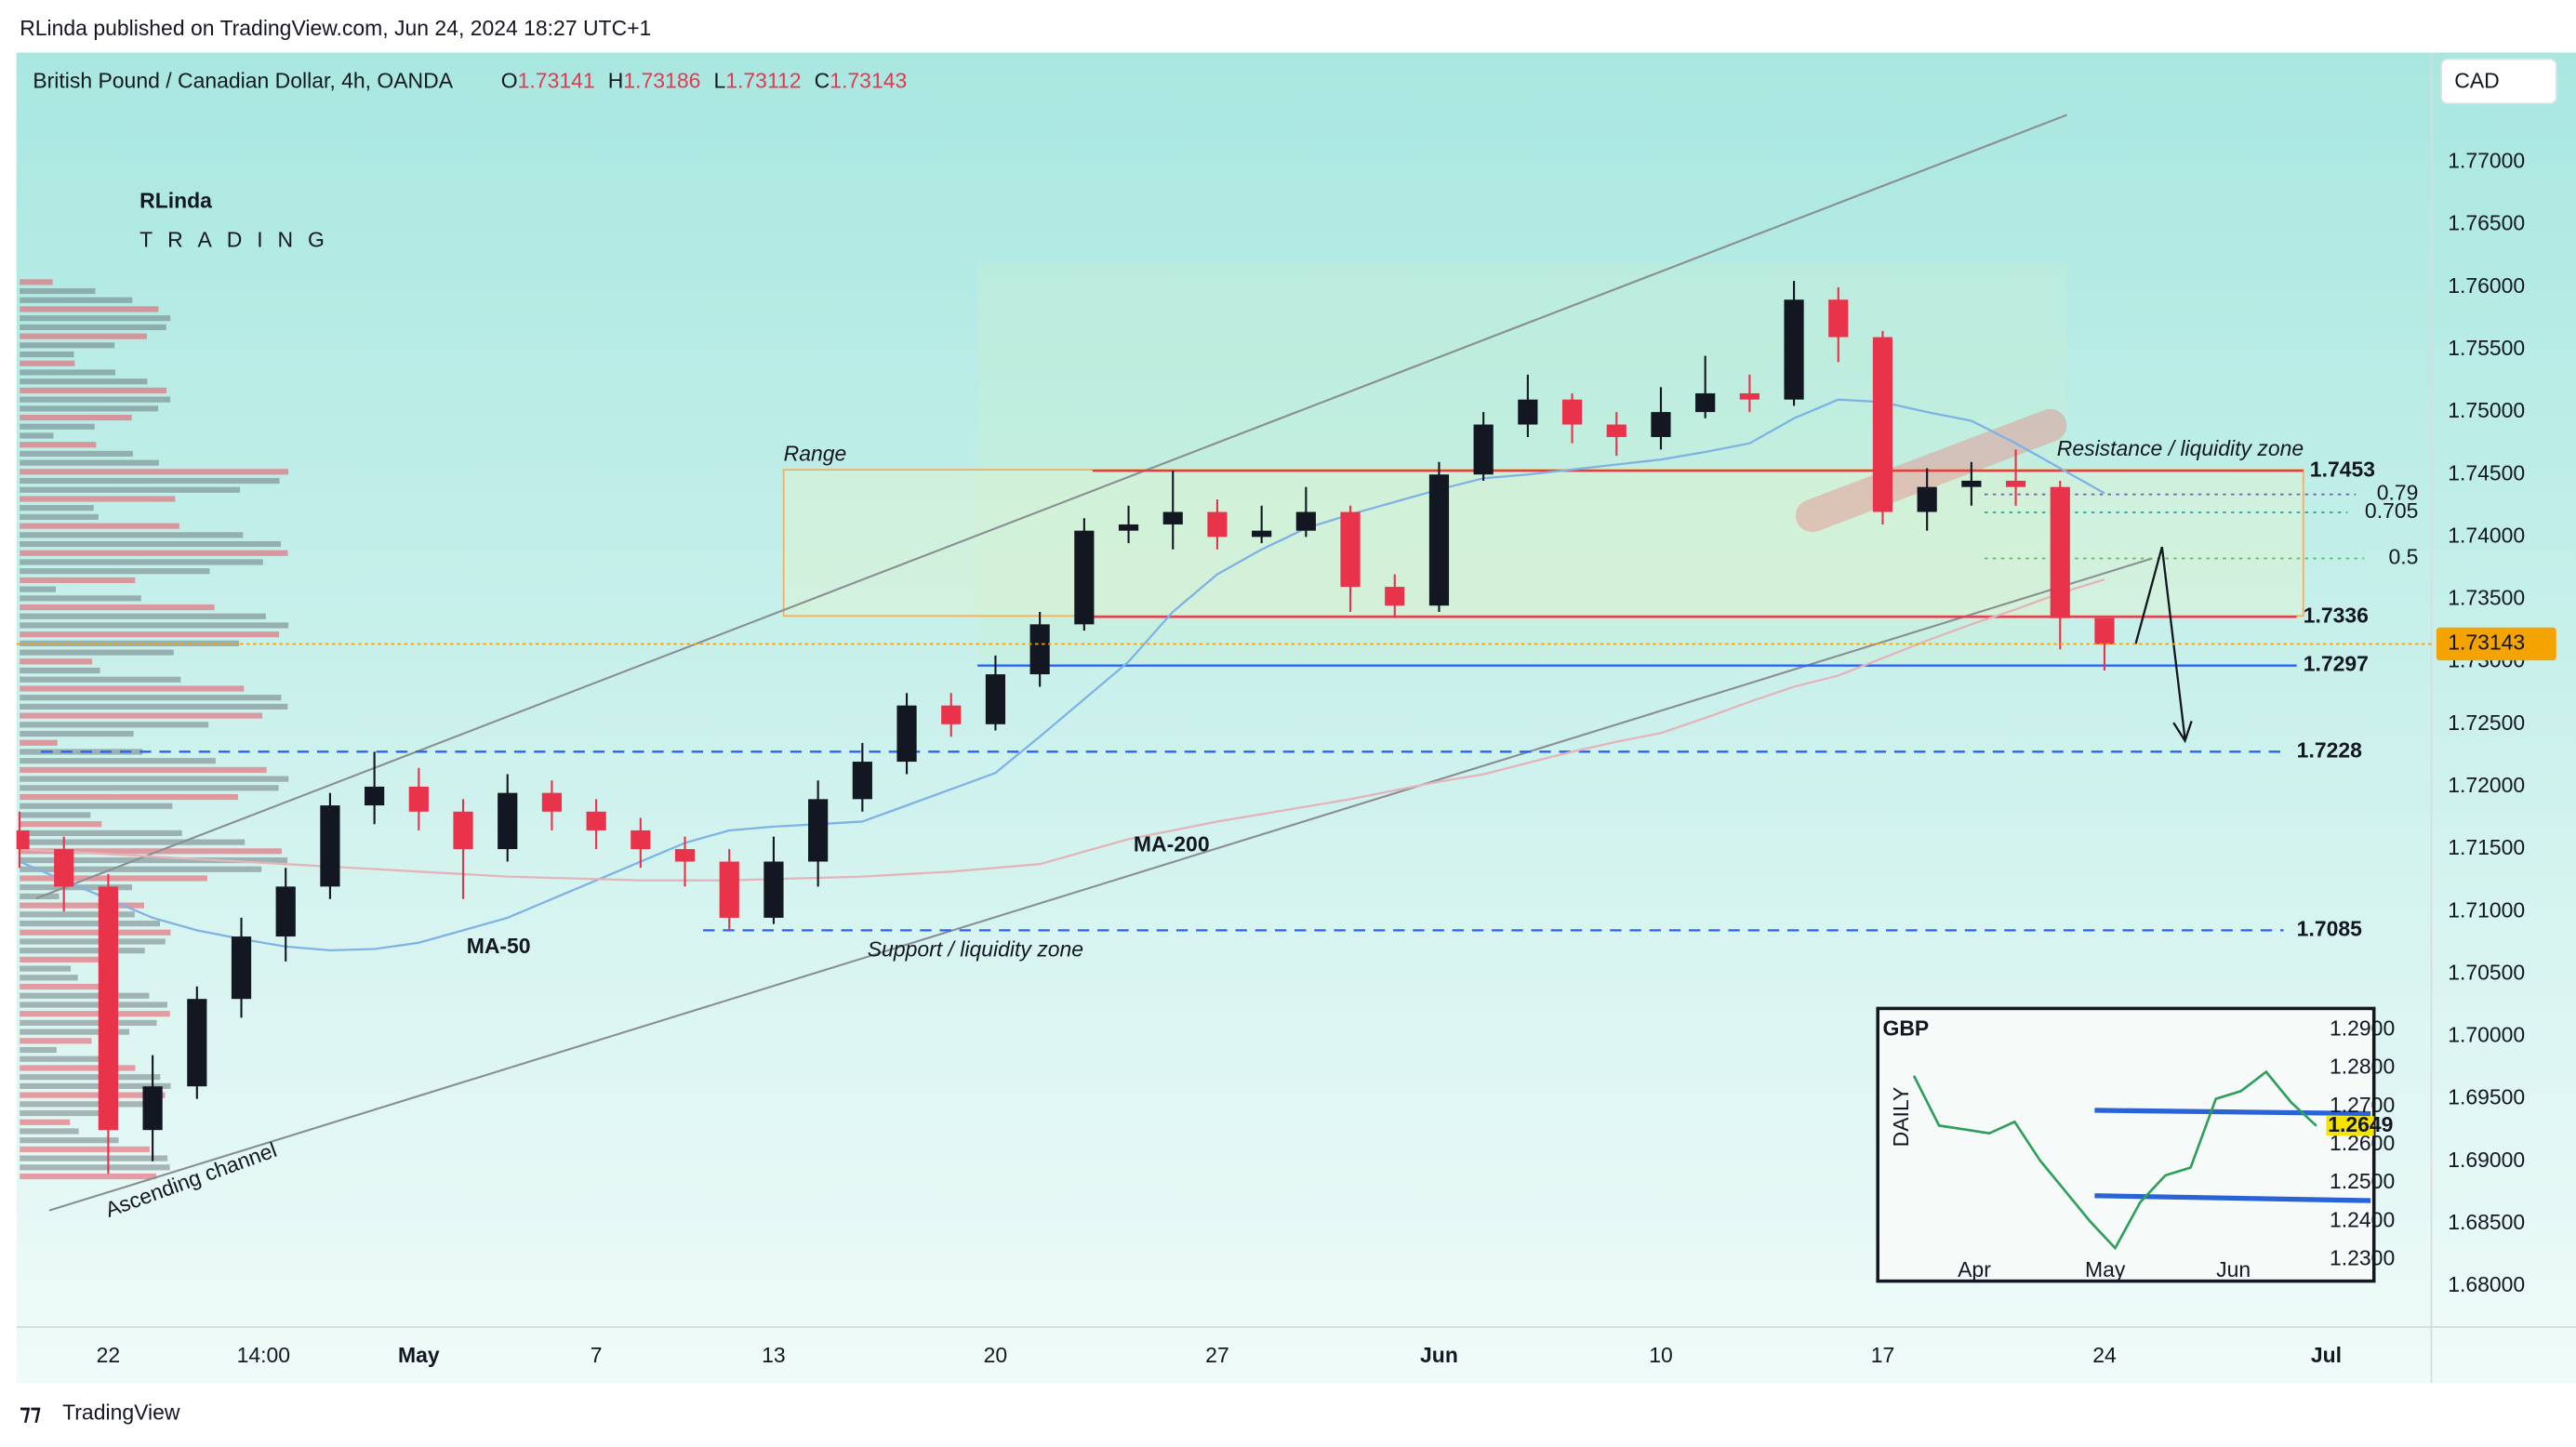  Describe the element at coordinates (509, 80) in the screenshot. I see `ohlc-letter: O` at that location.